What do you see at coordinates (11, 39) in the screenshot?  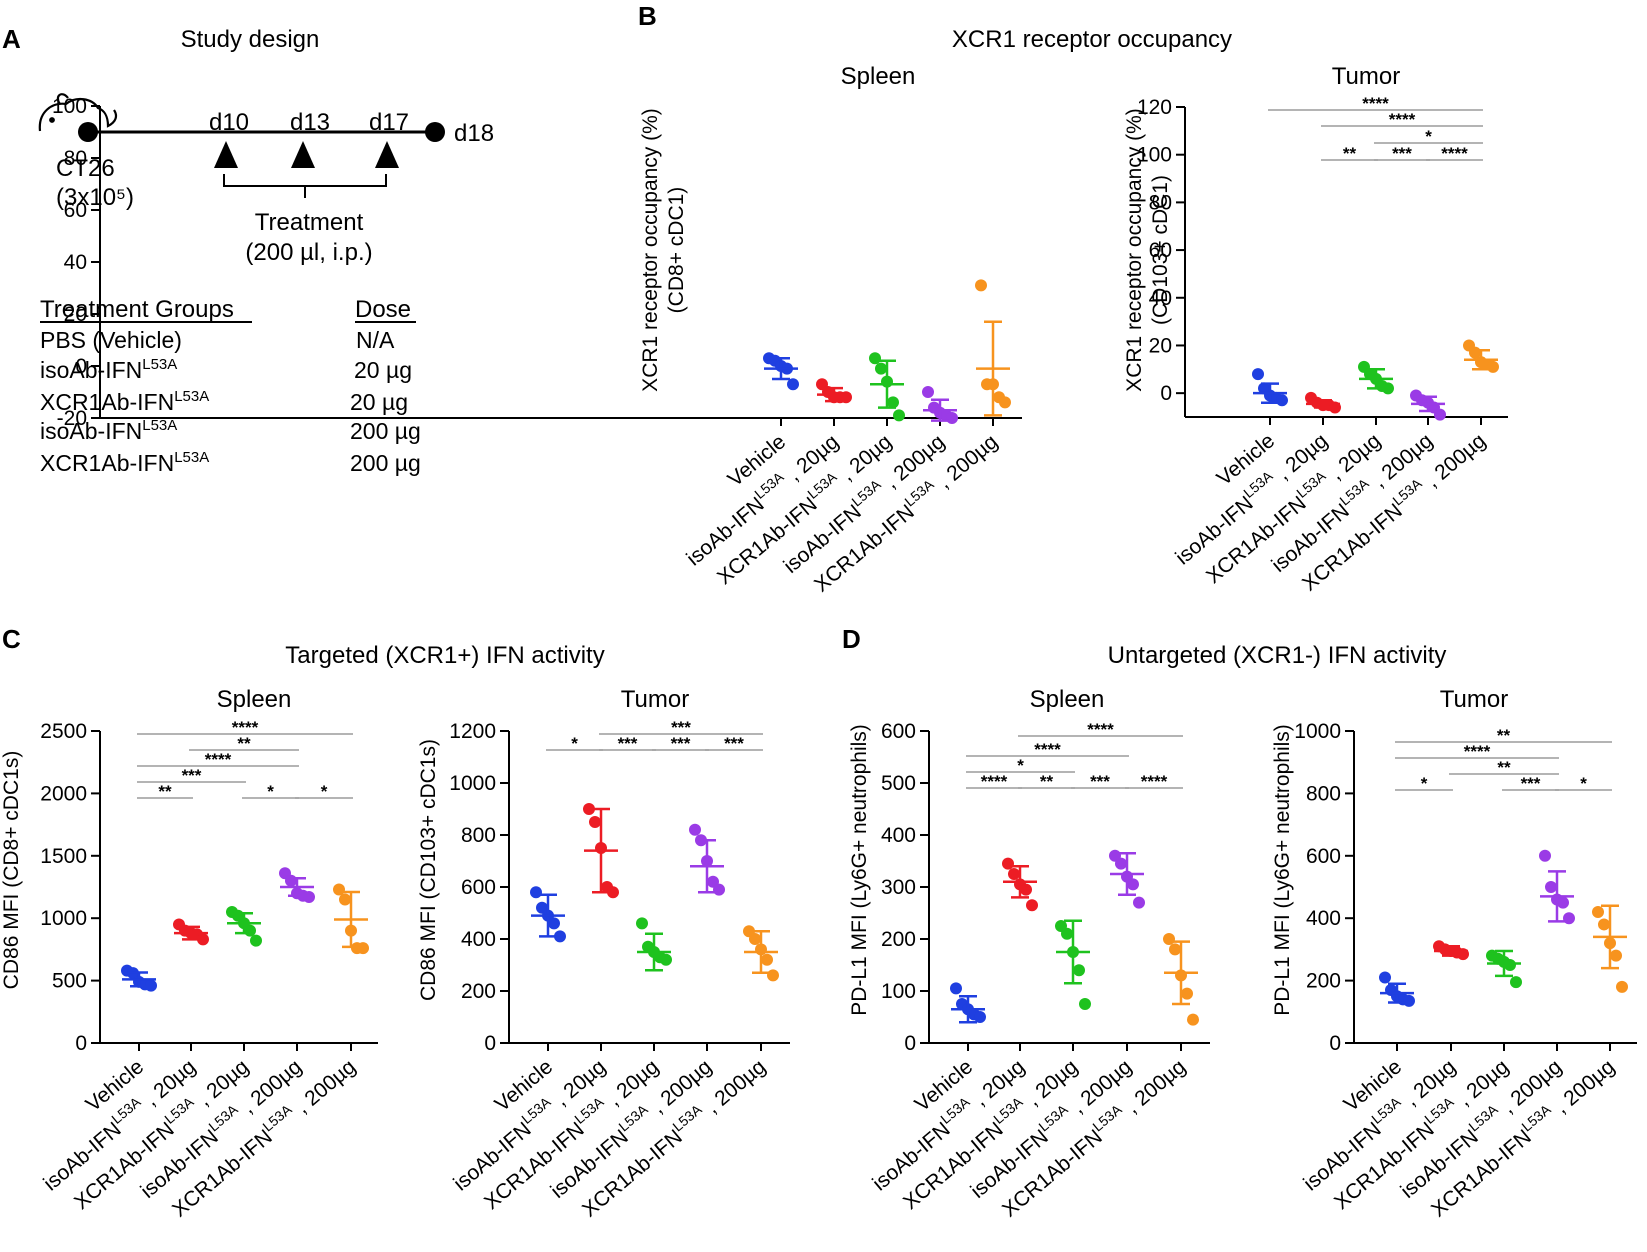 I see `panel-letter-a: A` at bounding box center [11, 39].